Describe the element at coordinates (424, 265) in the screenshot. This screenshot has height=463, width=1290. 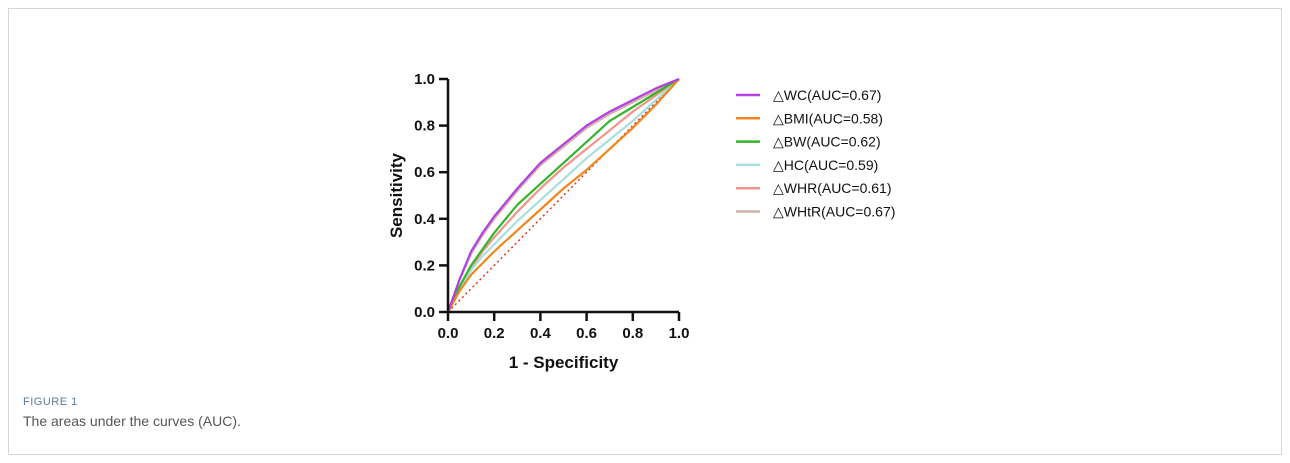
I see `y-tick-label: 0.2` at that location.